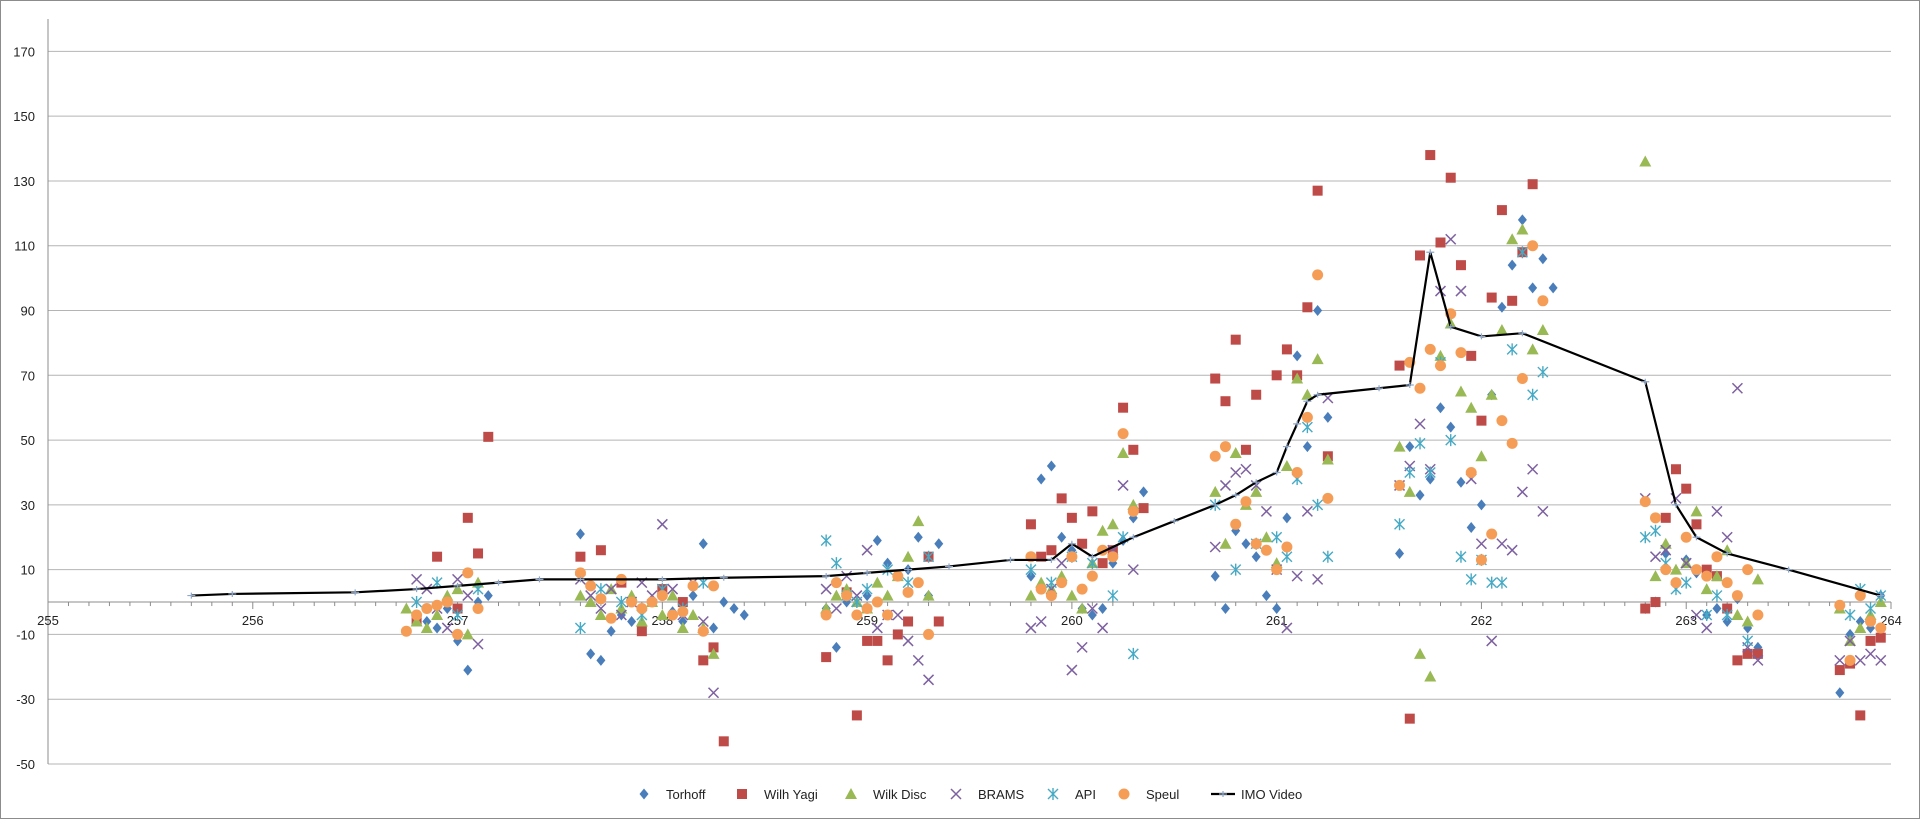 This screenshot has height=823, width=1920. Describe the element at coordinates (24, 246) in the screenshot. I see `y-tick-label: 110` at that location.